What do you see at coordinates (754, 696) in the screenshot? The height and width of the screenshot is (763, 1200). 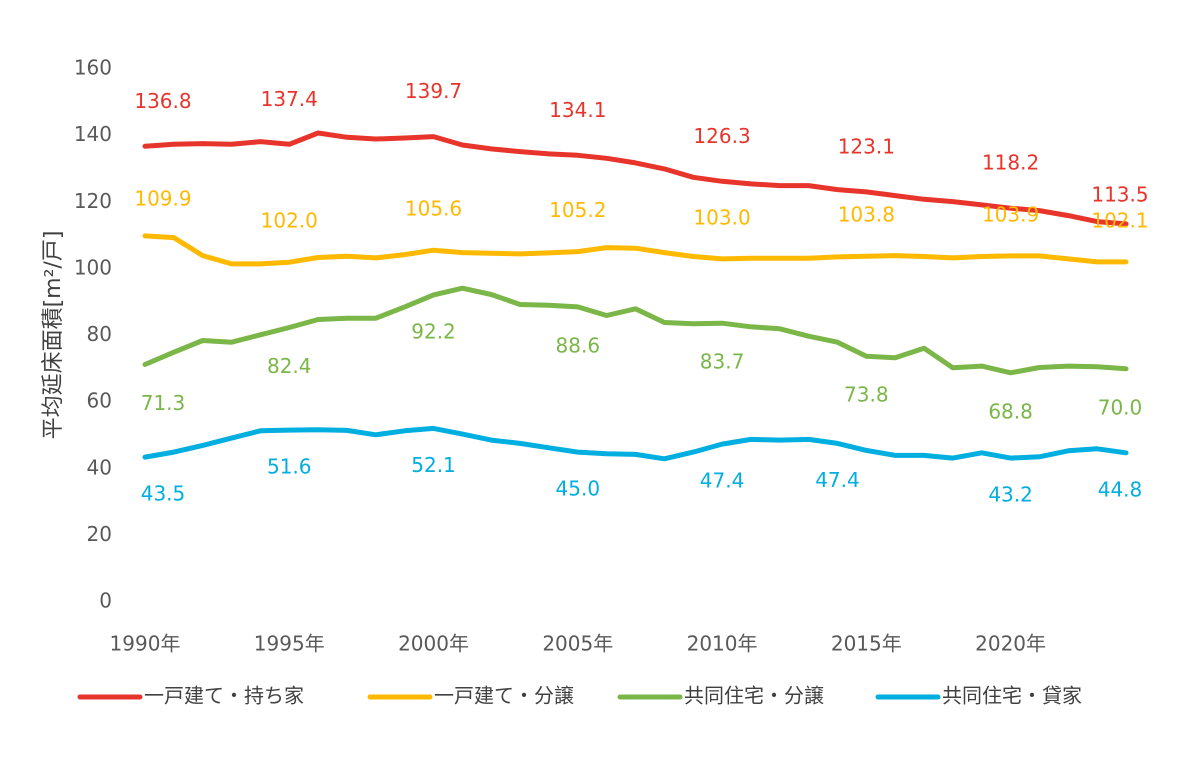 I see `legend-label-3: 共同住宅・分譲` at bounding box center [754, 696].